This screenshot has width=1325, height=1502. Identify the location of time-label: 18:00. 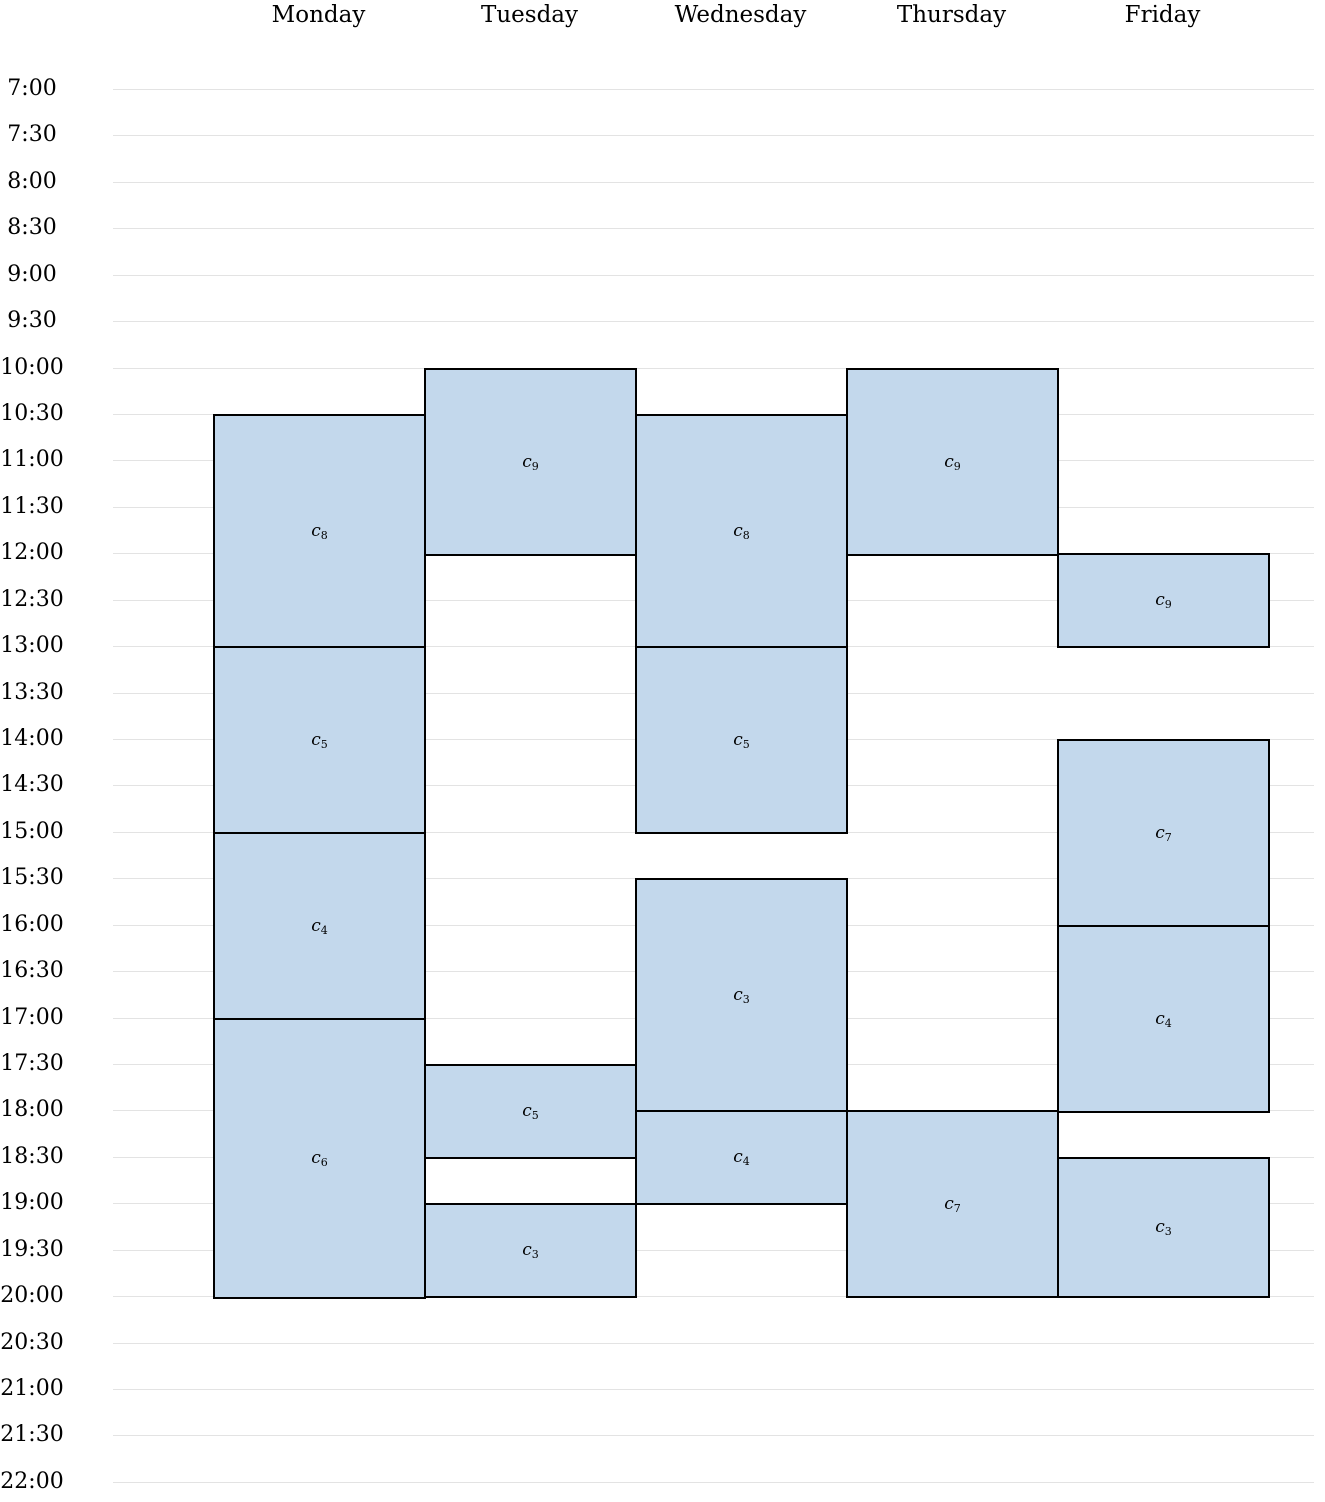
(32, 1109).